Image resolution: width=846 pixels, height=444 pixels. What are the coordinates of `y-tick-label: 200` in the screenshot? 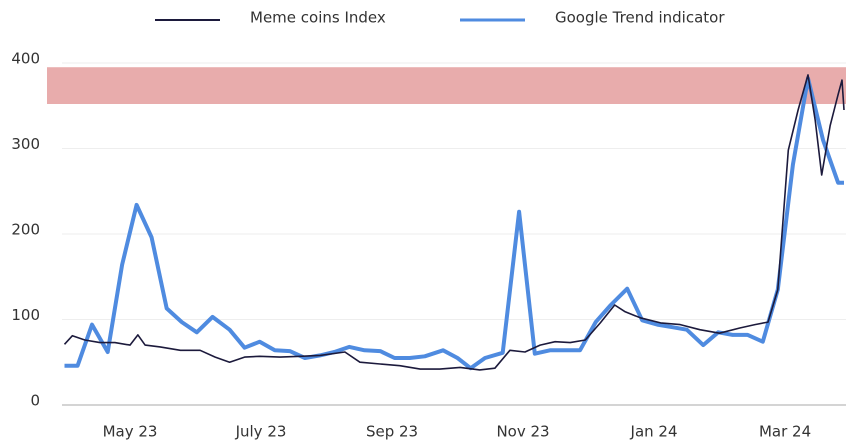 It's located at (25, 229).